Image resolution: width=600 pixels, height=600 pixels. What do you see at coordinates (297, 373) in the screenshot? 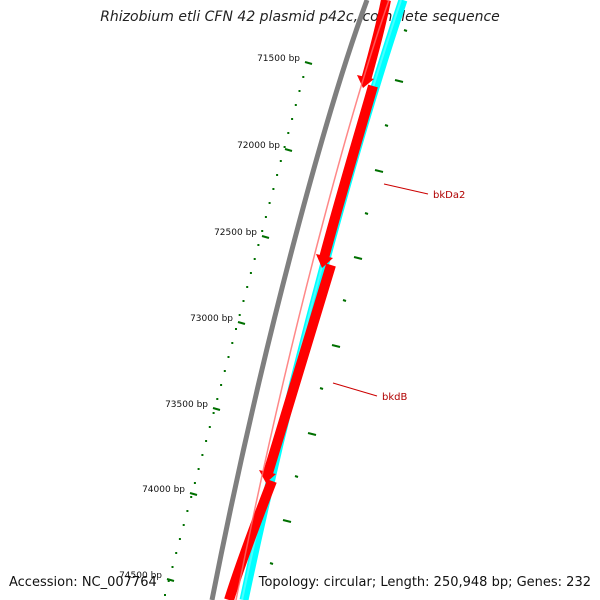
I see `gene-arrow-bkdb` at bounding box center [297, 373].